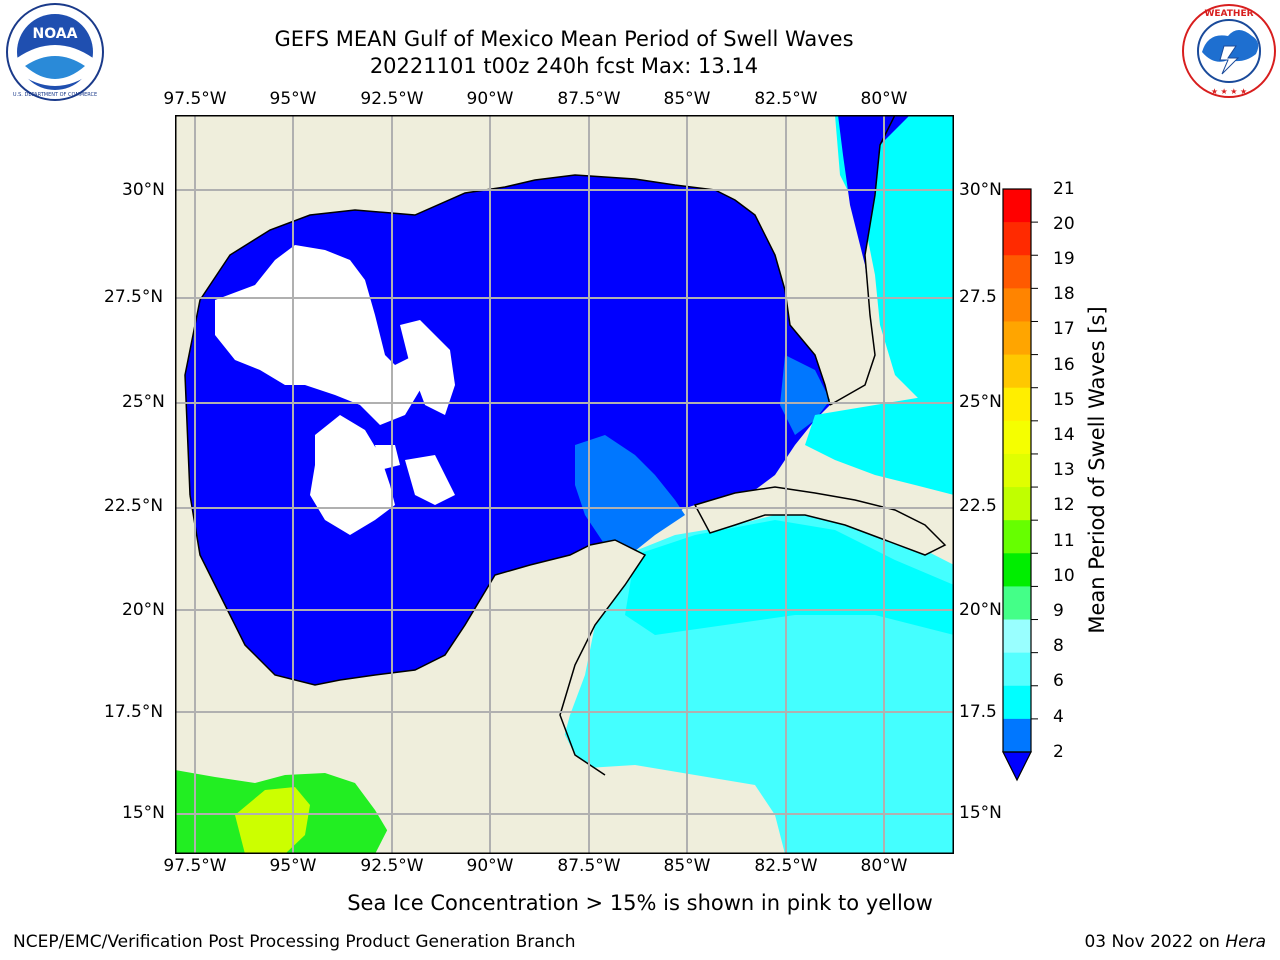 The width and height of the screenshot is (1280, 960). I want to click on colorbar-extend-arrow, so click(1017, 766).